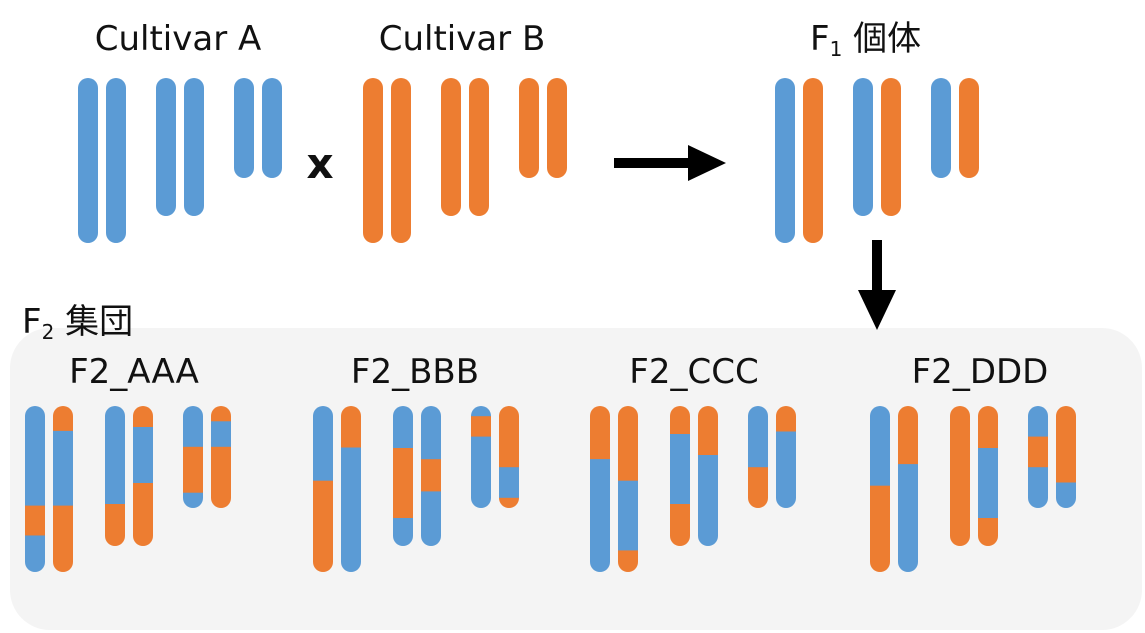 Image resolution: width=1145 pixels, height=633 pixels. I want to click on f1-chromosome-3-b, so click(969, 128).